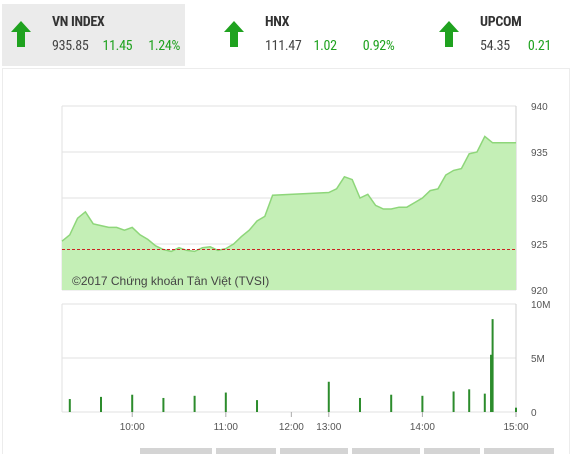 This screenshot has height=454, width=572. What do you see at coordinates (70, 46) in the screenshot?
I see `ticker-value: 935.85` at bounding box center [70, 46].